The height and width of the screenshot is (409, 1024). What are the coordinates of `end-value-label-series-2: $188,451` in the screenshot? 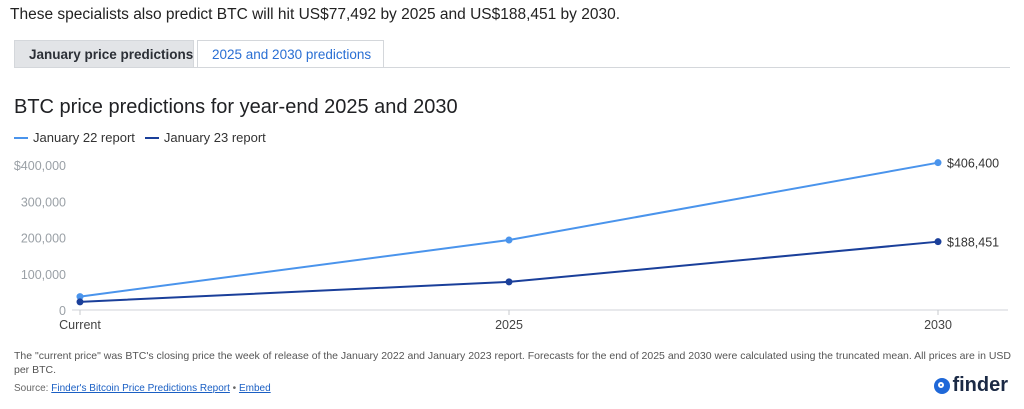 It's located at (973, 243).